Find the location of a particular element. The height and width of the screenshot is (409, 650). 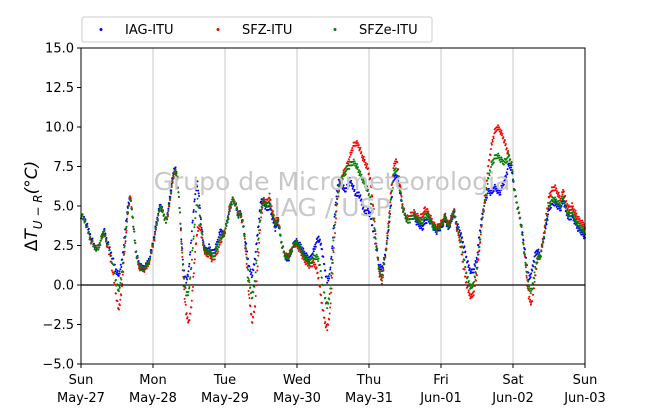

y-label-delta: Δ is located at coordinates (32, 245).